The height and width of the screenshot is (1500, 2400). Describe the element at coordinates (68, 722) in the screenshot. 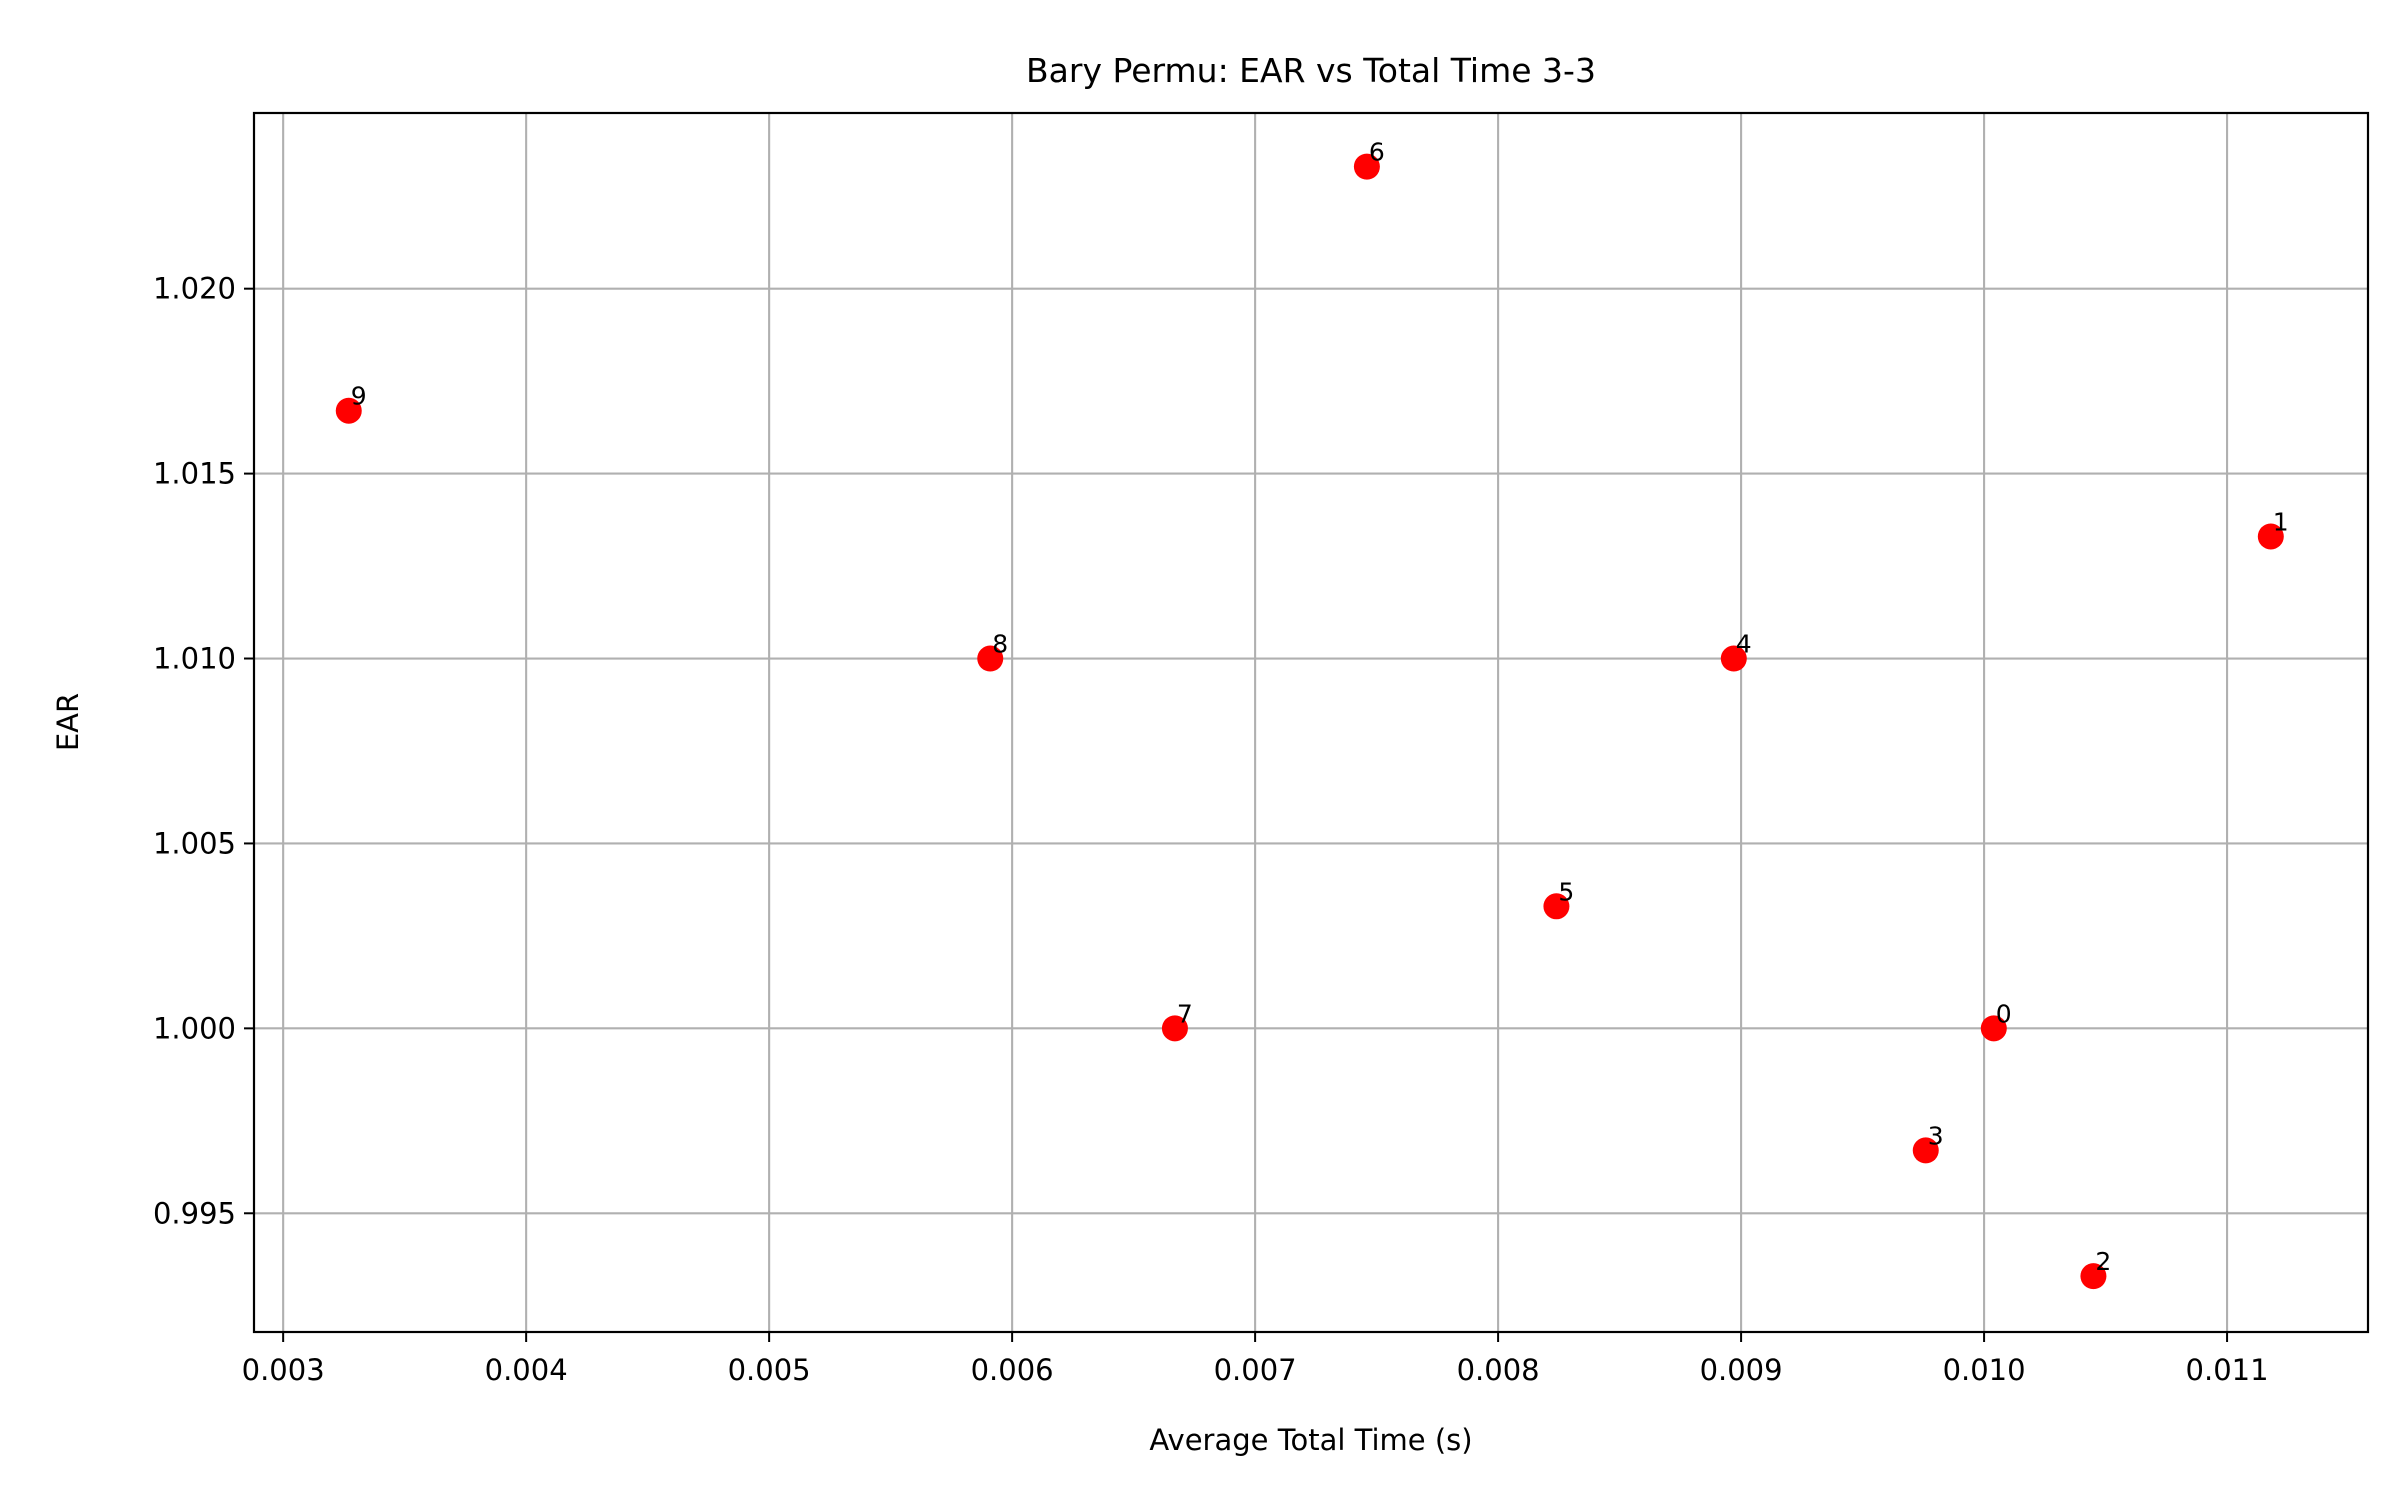

I see `y-axis-label: EAR` at that location.